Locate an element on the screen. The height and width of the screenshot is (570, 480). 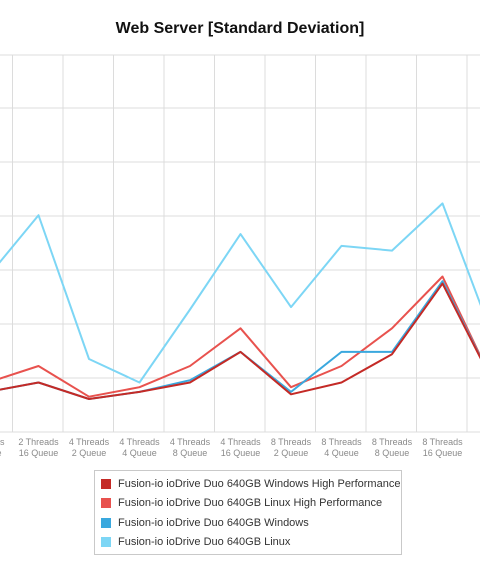
x-tick-label: 4 Threads 16 Queue is located at coordinates (240, 447).